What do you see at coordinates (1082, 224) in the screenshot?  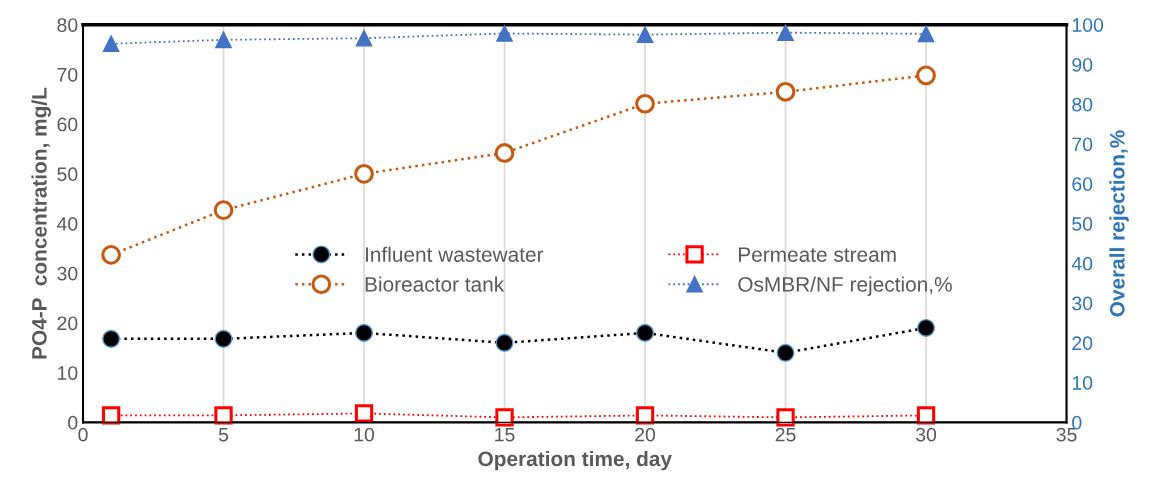 I see `y2-tick-label: 50` at bounding box center [1082, 224].